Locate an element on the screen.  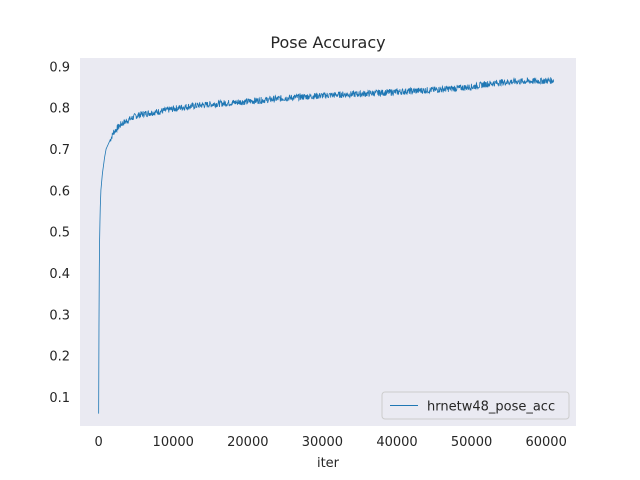
x-axis-label: iter is located at coordinates (328, 463).